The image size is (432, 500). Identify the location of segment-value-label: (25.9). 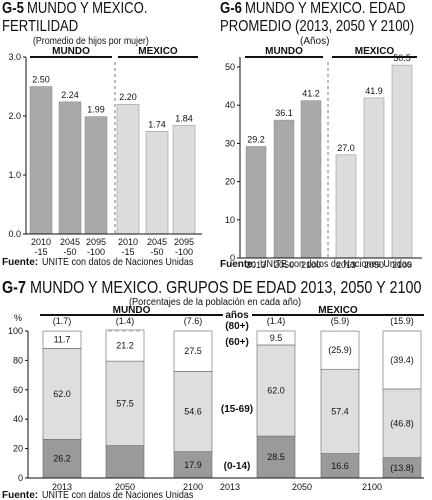
(340, 350).